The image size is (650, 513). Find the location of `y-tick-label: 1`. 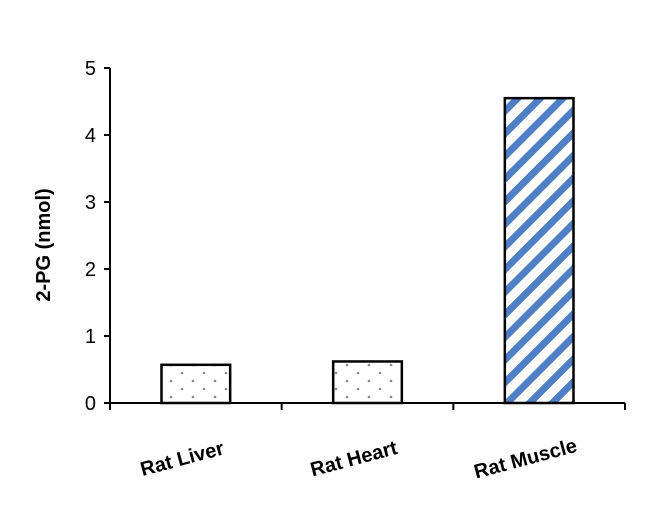

y-tick-label: 1 is located at coordinates (90, 337).